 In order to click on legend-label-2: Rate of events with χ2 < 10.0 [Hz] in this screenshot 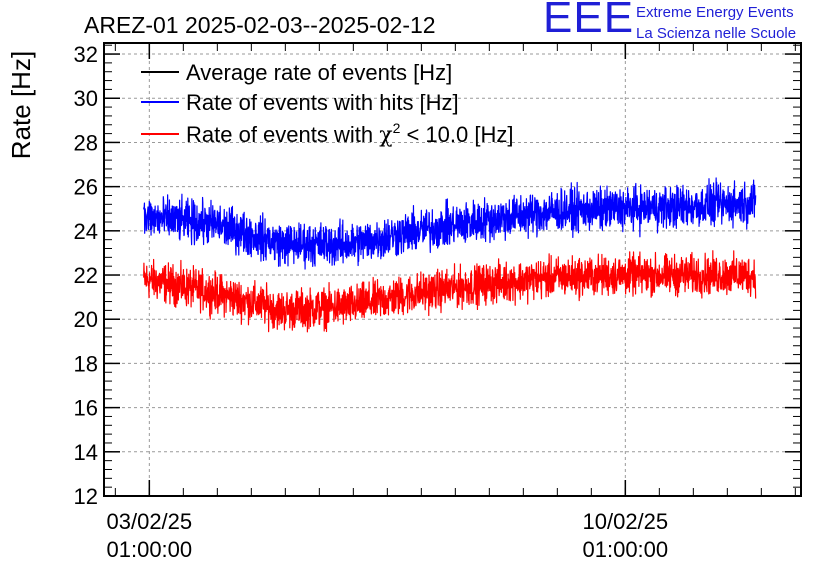, I will do `click(349, 134)`.